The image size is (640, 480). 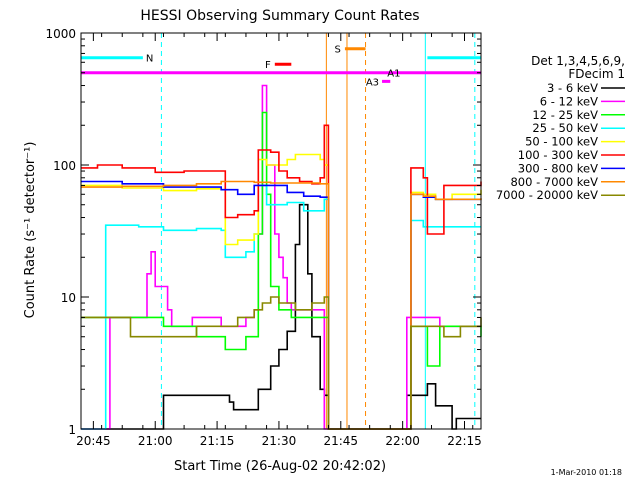 What do you see at coordinates (155, 441) in the screenshot?
I see `x-tick-label-1: 21:00` at bounding box center [155, 441].